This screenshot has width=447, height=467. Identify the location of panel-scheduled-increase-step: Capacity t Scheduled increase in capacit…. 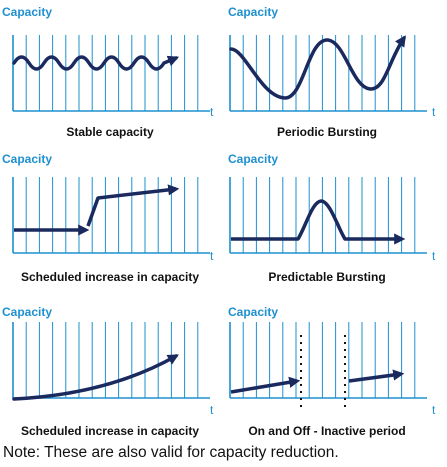
(108, 218).